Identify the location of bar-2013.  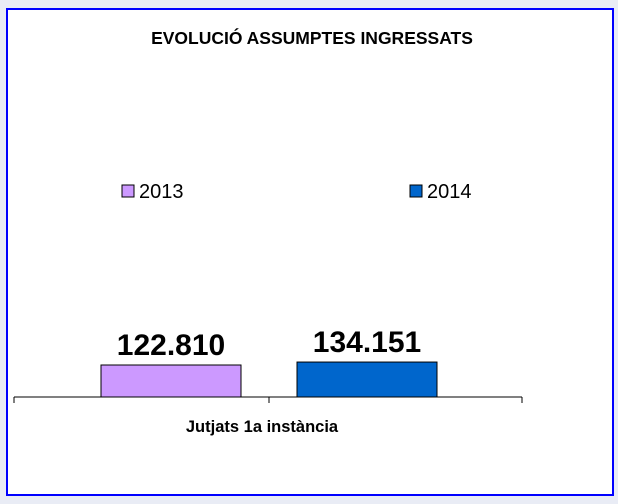
(171, 381).